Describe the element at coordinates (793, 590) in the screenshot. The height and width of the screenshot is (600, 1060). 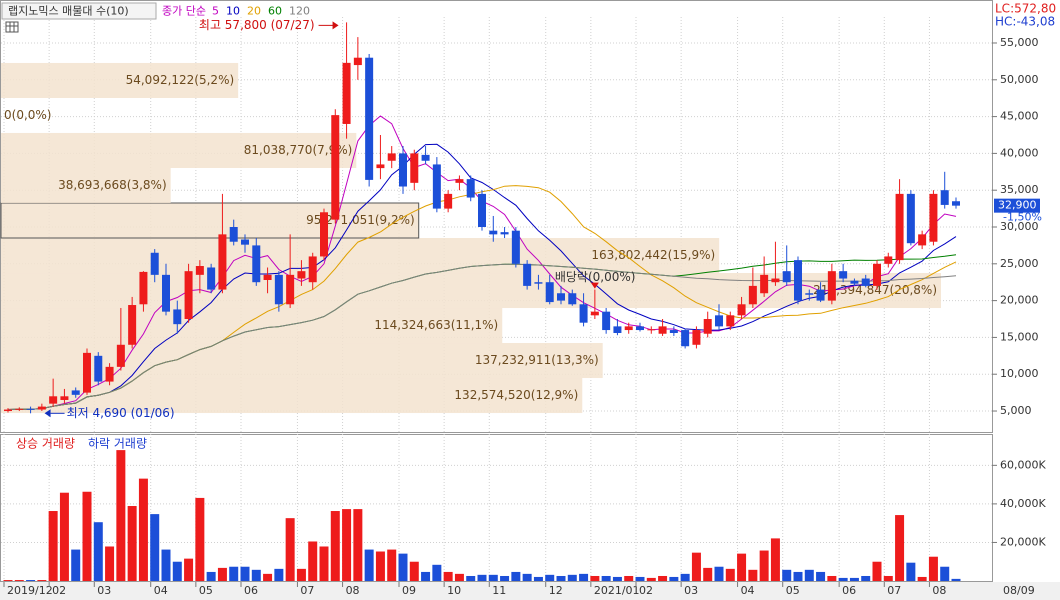
I see `x-tick-label: 05` at that location.